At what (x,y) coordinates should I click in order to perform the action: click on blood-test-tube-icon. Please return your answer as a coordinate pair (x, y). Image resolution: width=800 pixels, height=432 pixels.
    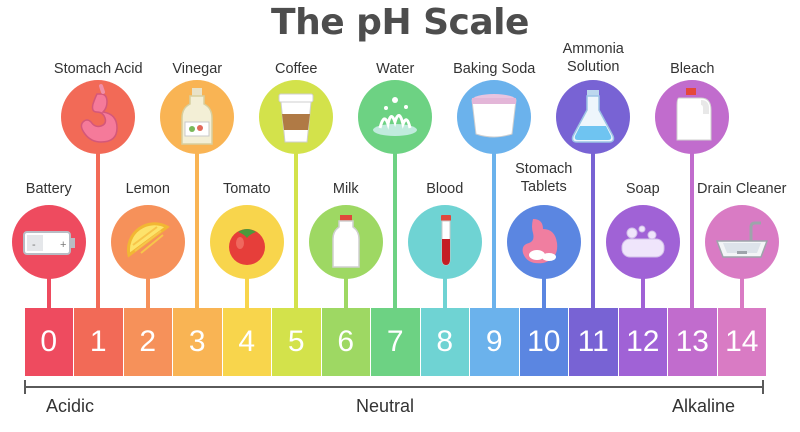
    Looking at the image, I should click on (445, 242).